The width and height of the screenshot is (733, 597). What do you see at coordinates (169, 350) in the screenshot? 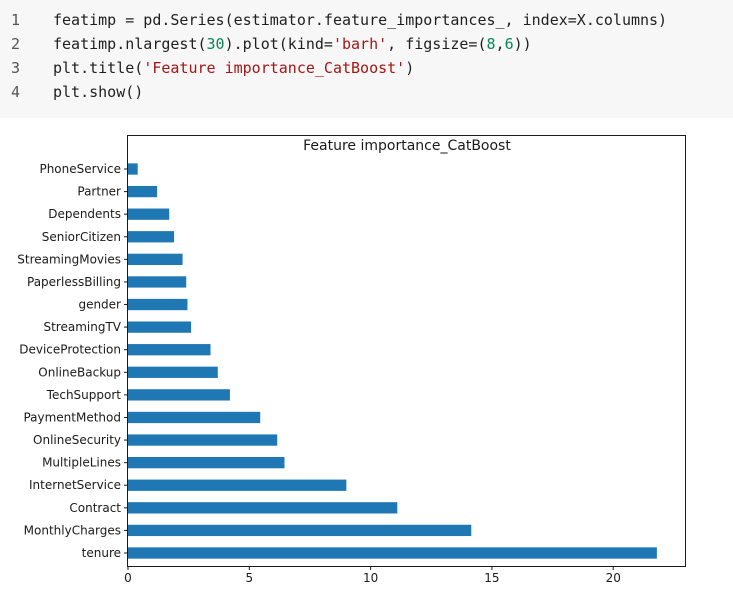
I see `bar-DeviceProtection` at bounding box center [169, 350].